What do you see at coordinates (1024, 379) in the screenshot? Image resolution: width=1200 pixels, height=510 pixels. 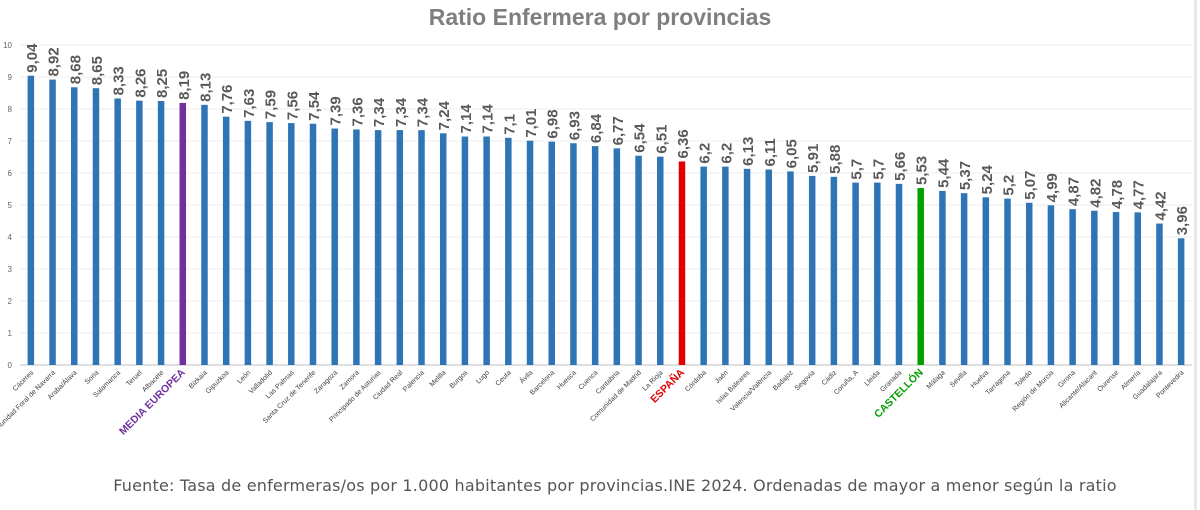 I see `x-tick-label: Toledo` at bounding box center [1024, 379].